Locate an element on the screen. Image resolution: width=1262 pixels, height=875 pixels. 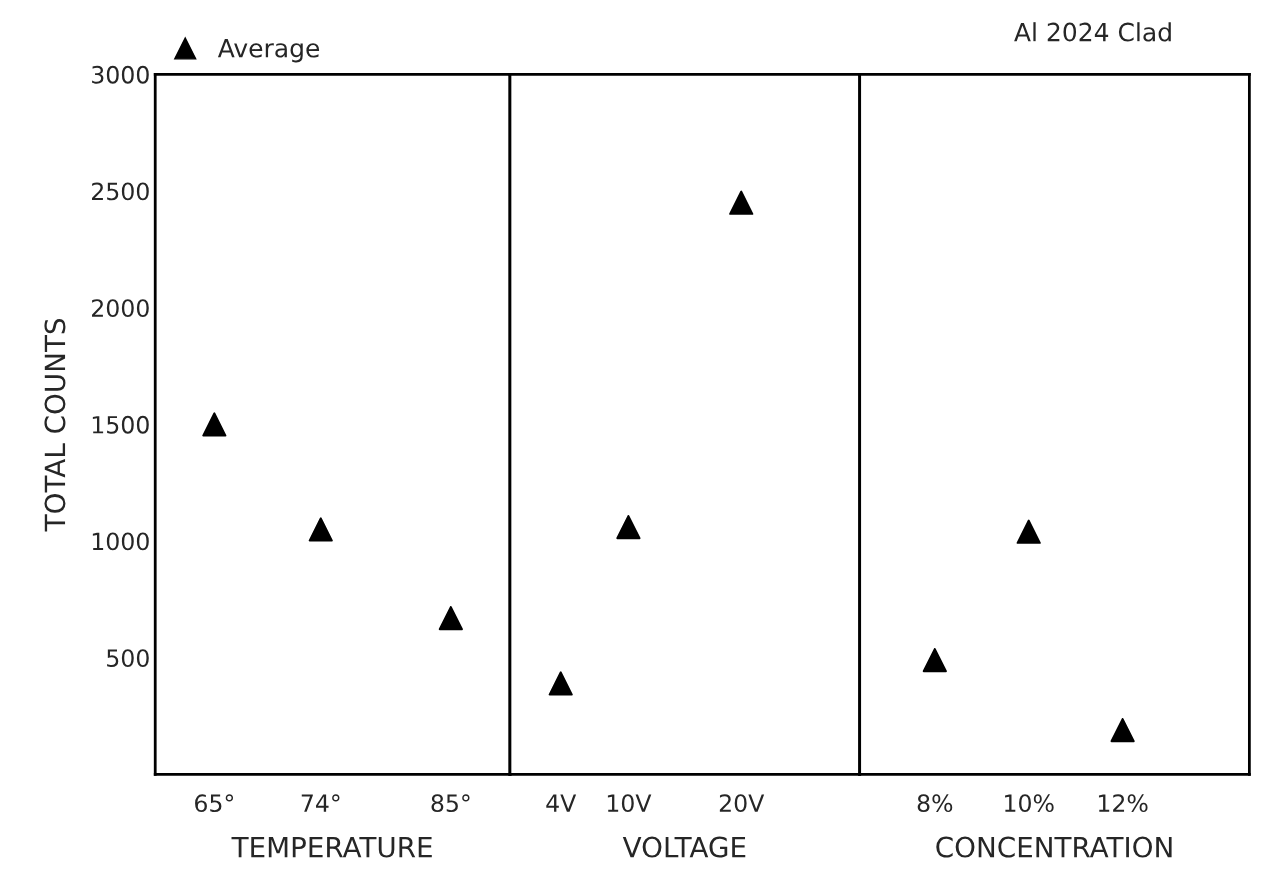
x-axis-title: VOLTAGE is located at coordinates (684, 847).